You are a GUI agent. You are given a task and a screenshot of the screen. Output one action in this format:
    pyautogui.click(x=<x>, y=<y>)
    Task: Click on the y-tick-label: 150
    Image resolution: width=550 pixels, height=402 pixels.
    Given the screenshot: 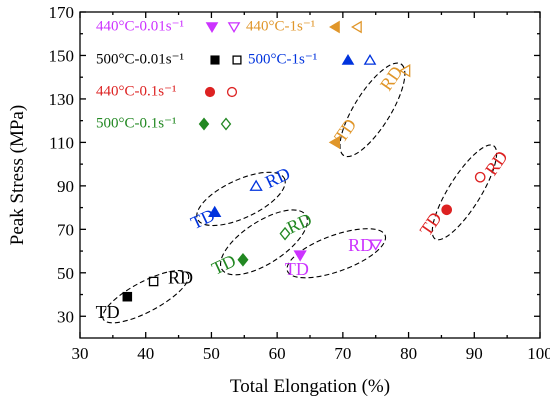 What is the action you would take?
    pyautogui.click(x=62, y=55)
    